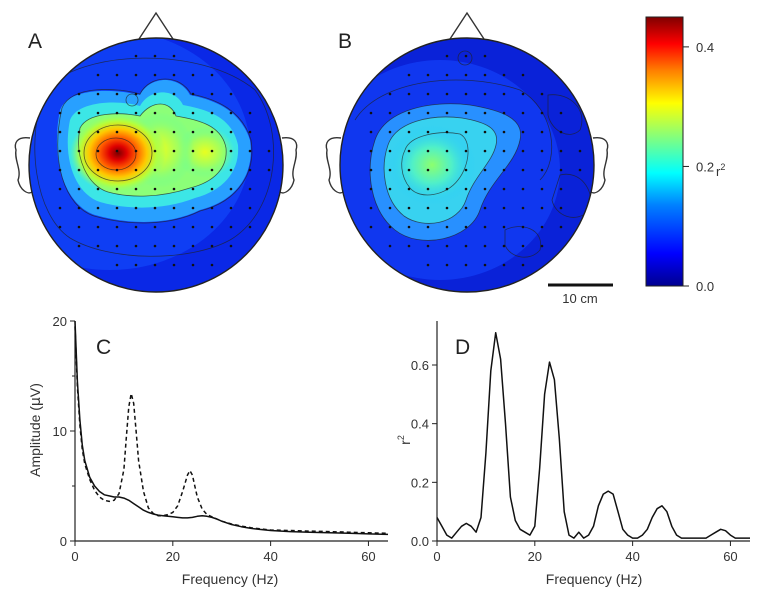  What do you see at coordinates (156, 165) in the screenshot?
I see `head-outline` at bounding box center [156, 165].